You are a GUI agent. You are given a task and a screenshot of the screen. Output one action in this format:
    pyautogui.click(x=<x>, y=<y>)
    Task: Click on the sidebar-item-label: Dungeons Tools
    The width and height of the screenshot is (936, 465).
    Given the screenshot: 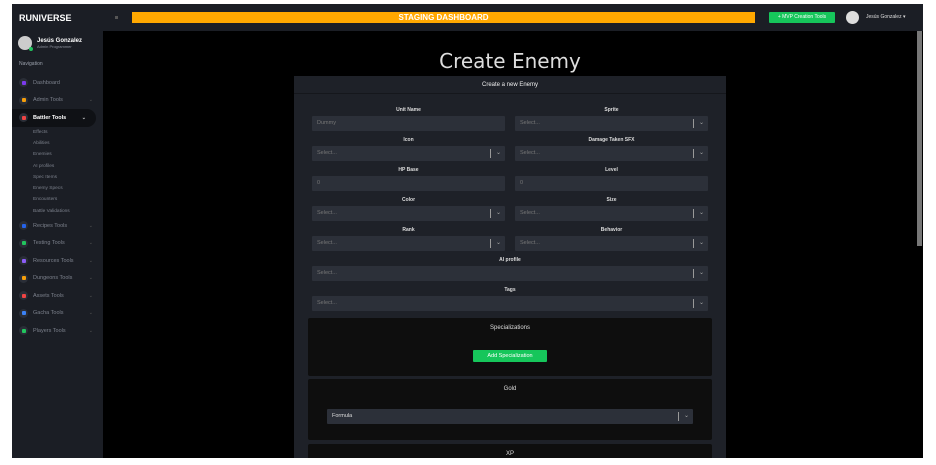 What is the action you would take?
    pyautogui.click(x=53, y=278)
    